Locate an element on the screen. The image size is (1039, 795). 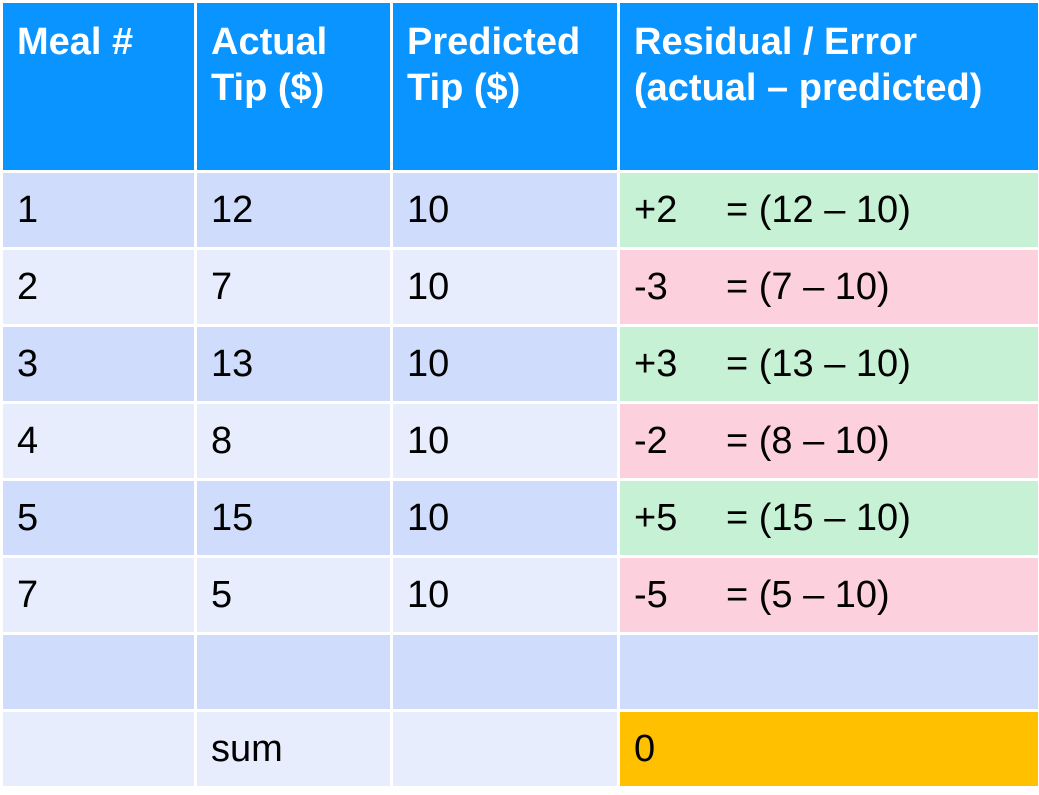
residual-value: +3 is located at coordinates (656, 363).